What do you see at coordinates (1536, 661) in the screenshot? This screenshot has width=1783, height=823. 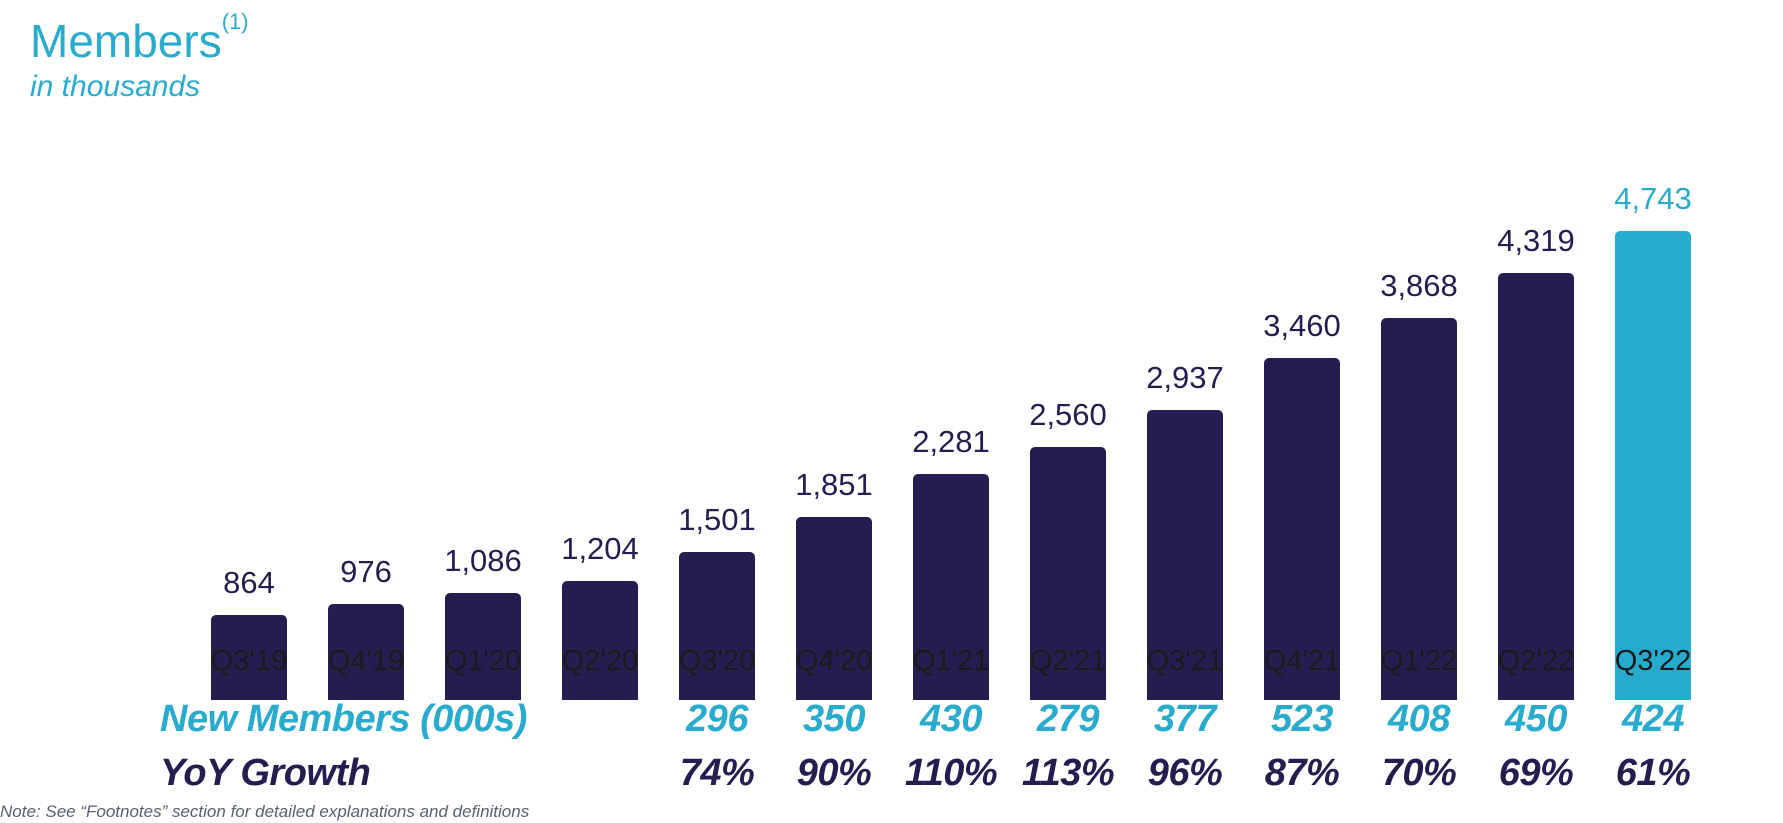 I see `x-axis-label: Q2'22` at bounding box center [1536, 661].